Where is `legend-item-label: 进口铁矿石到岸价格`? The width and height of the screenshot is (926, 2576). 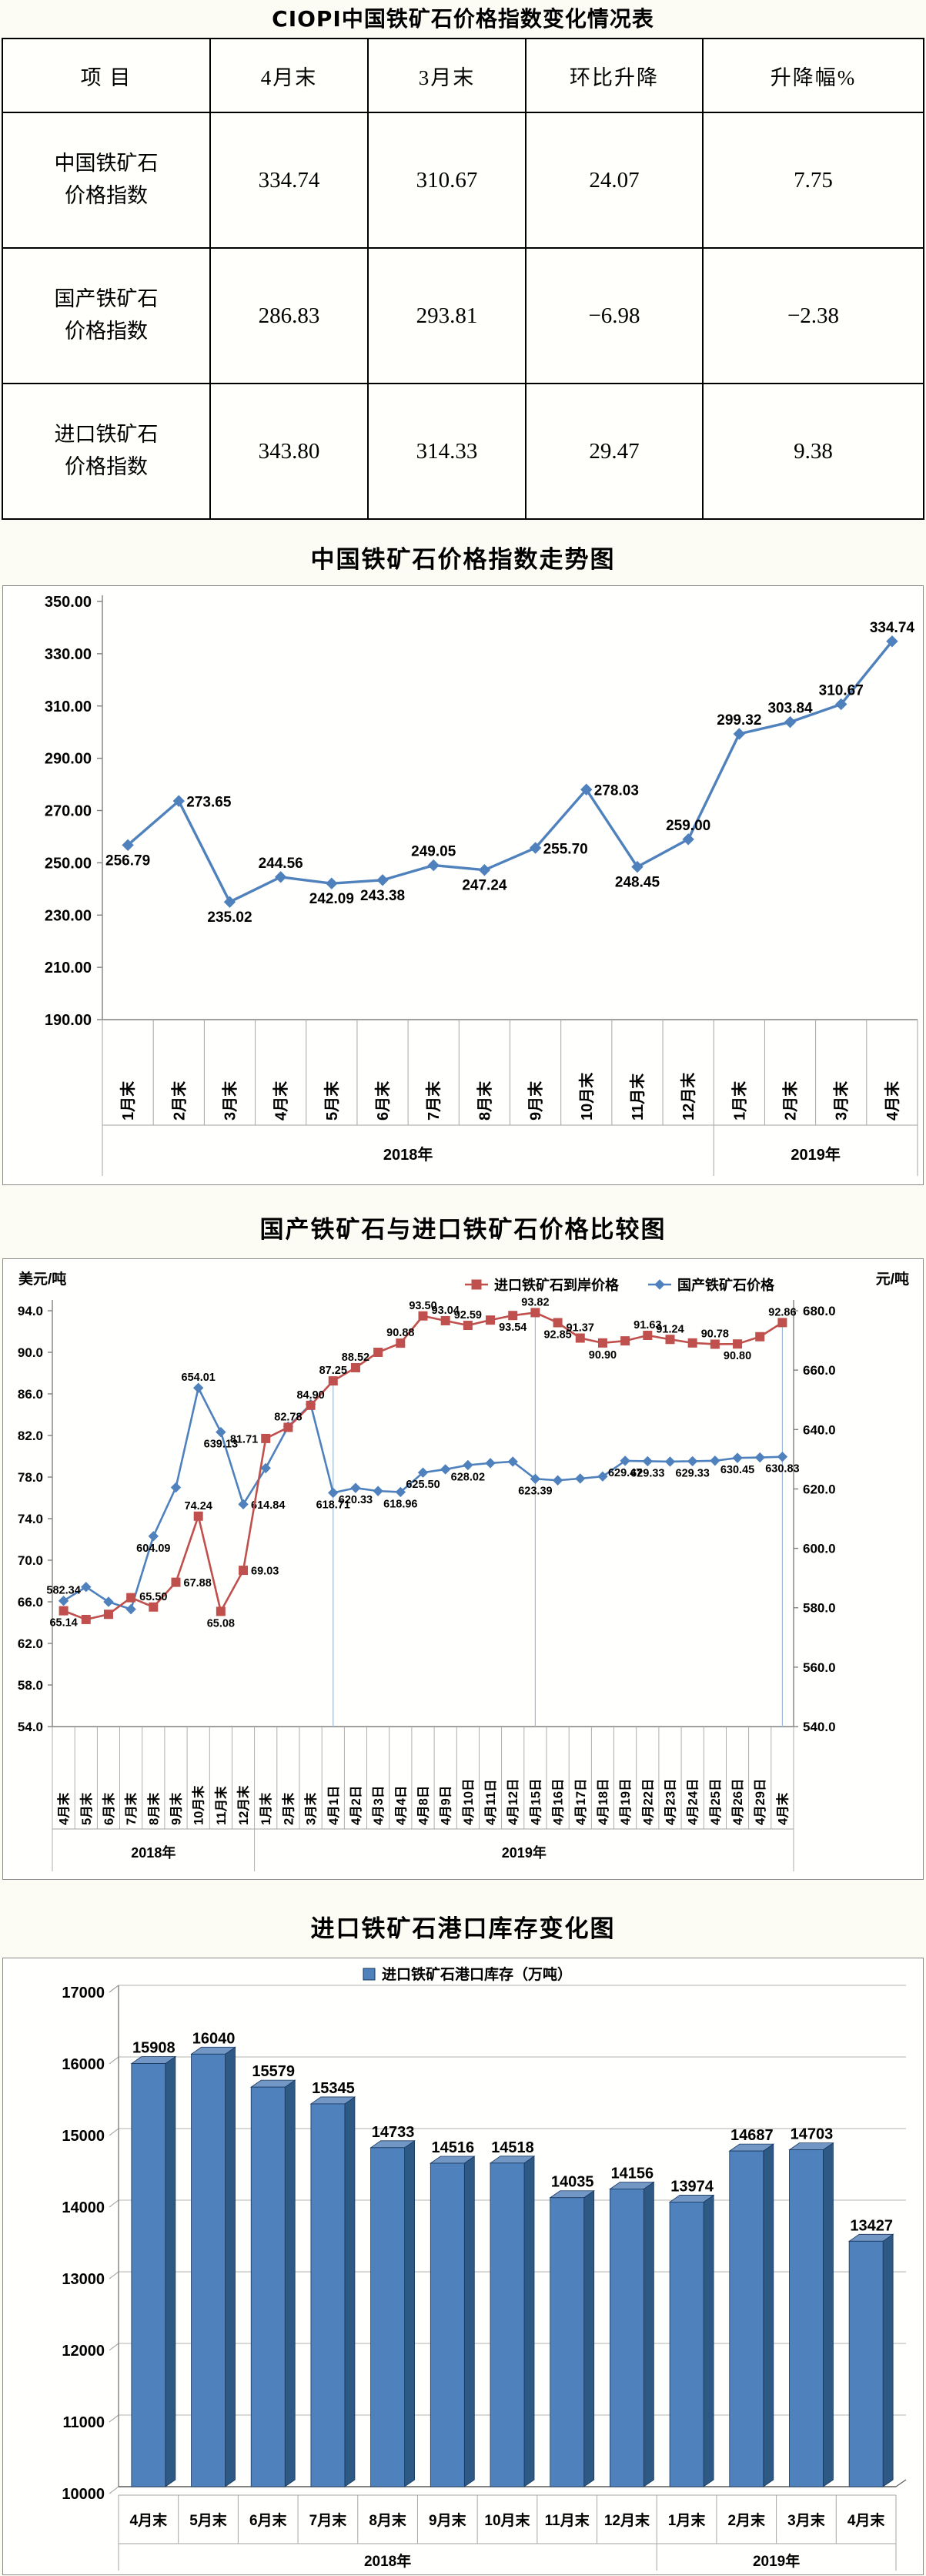
legend-item-label: 进口铁矿石到岸价格 is located at coordinates (557, 1285).